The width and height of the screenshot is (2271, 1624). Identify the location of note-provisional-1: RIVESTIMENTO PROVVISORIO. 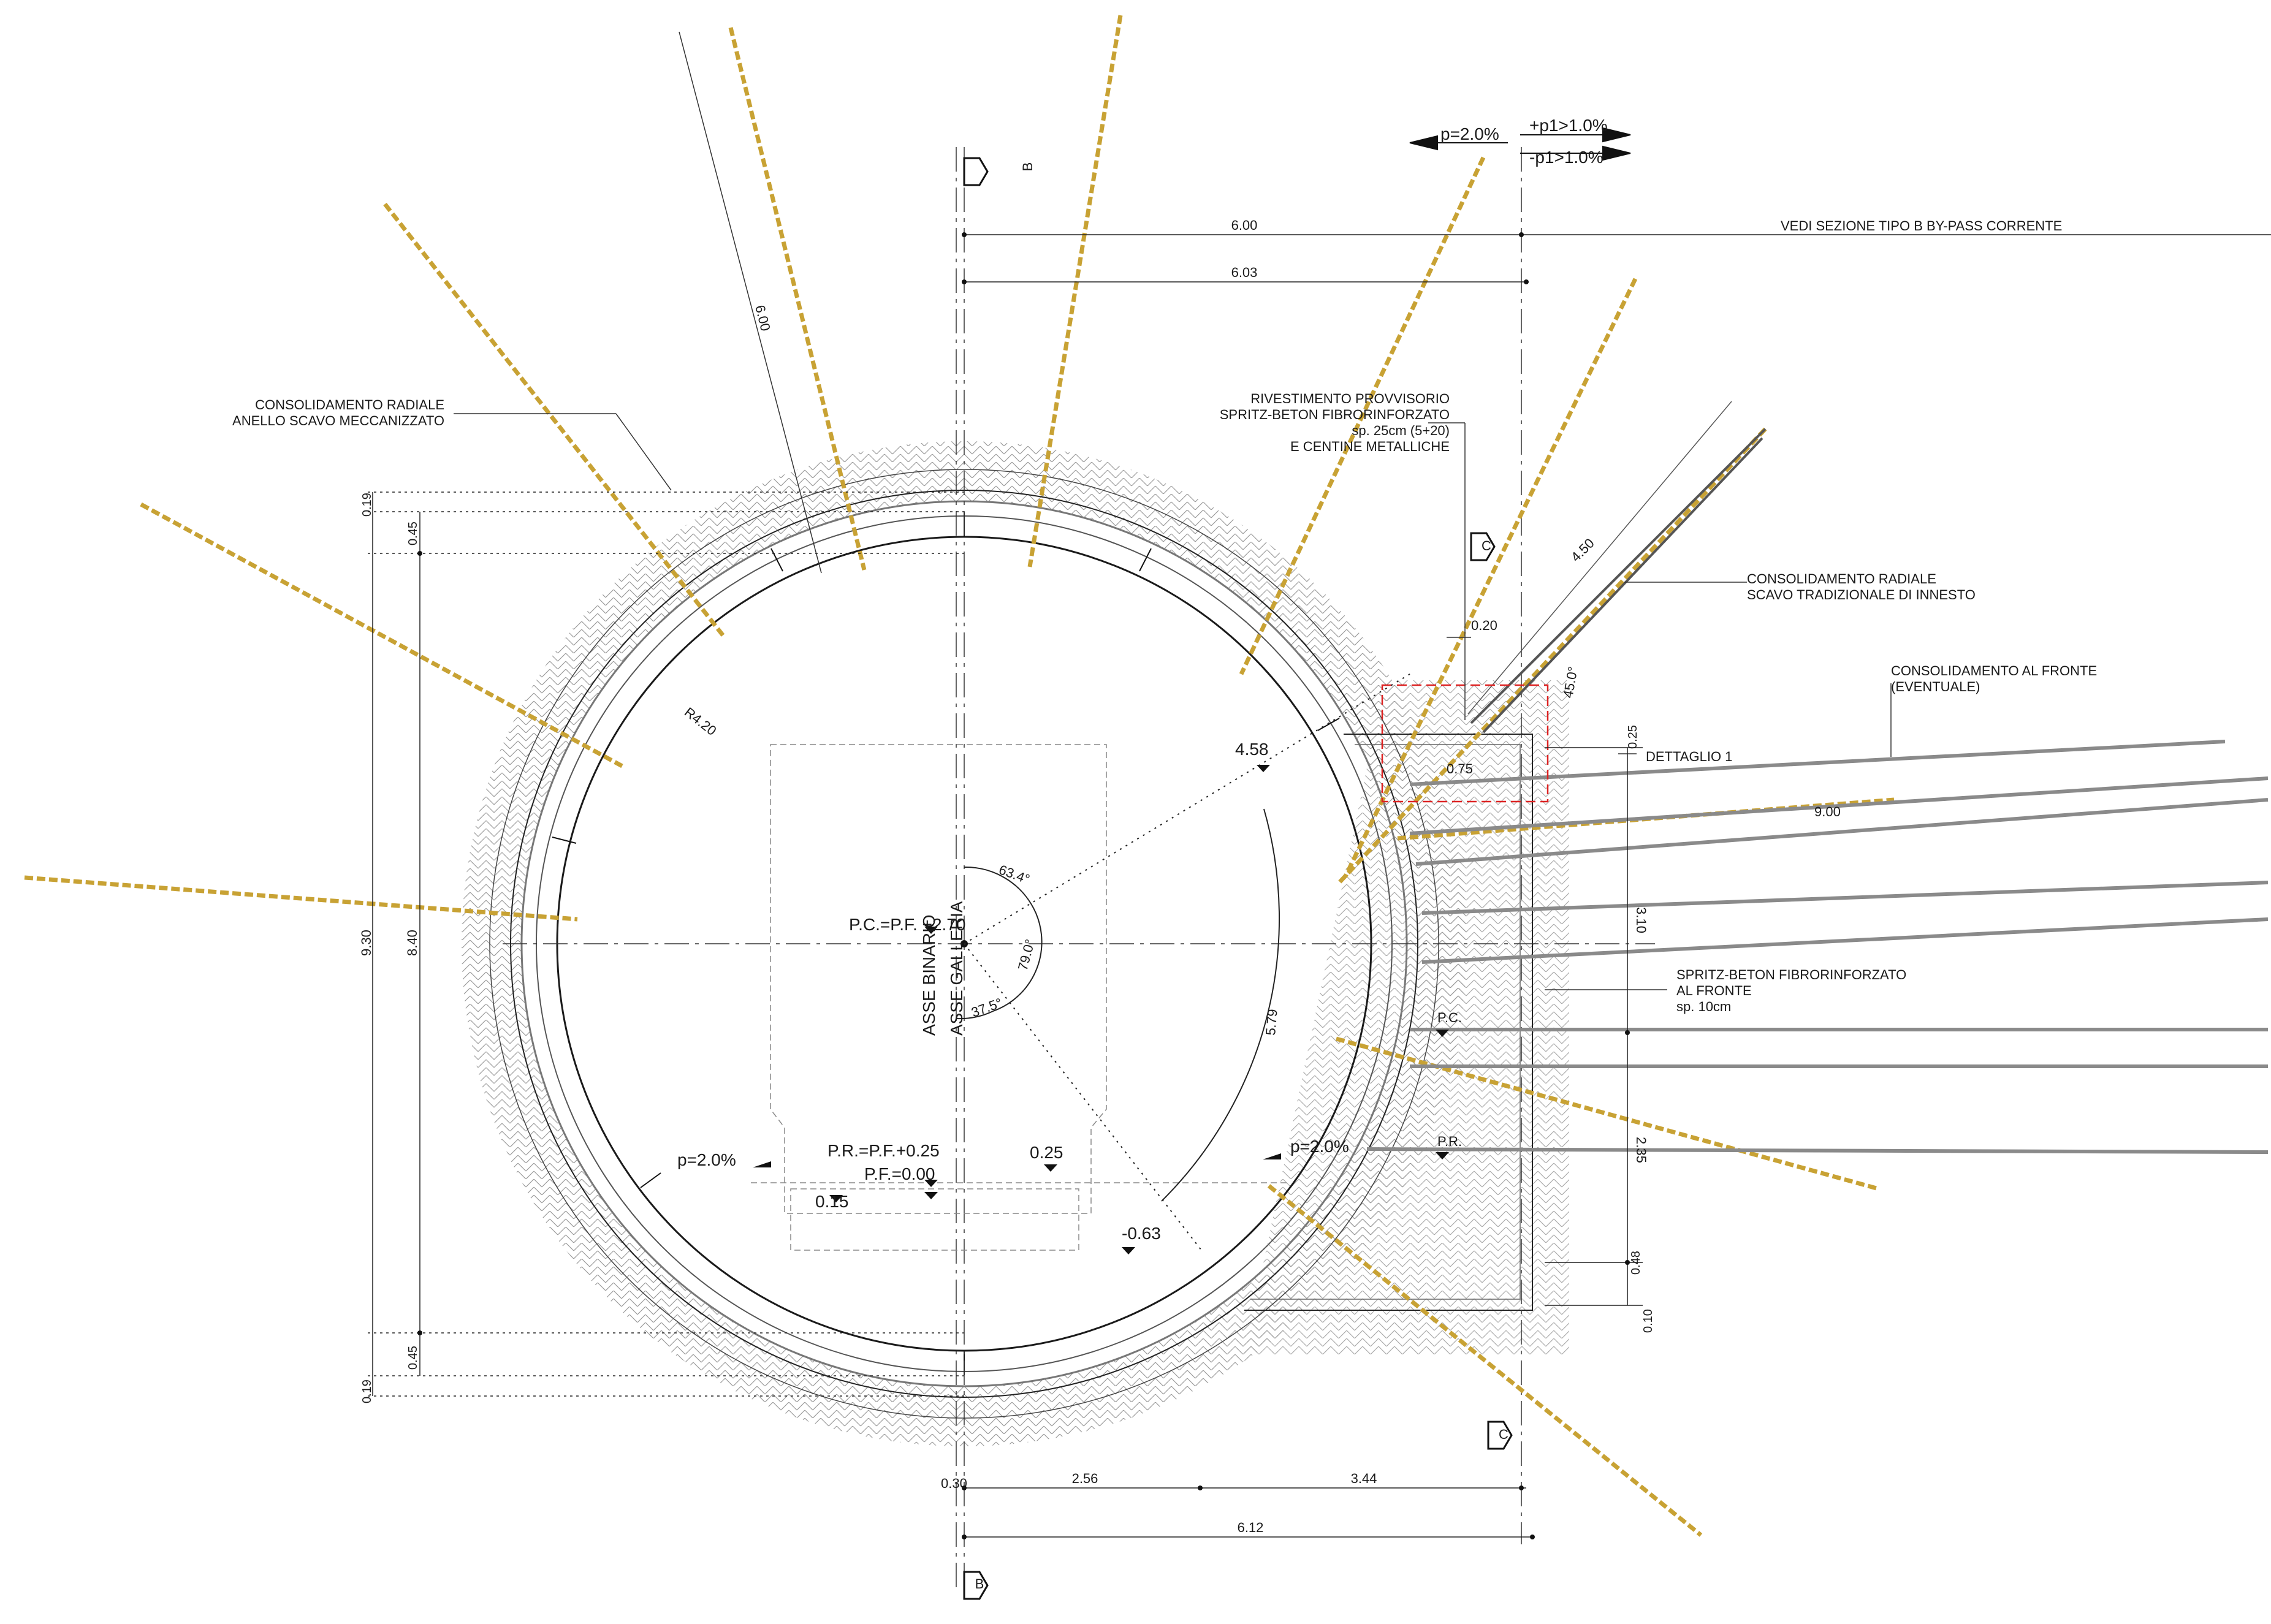
(1350, 398).